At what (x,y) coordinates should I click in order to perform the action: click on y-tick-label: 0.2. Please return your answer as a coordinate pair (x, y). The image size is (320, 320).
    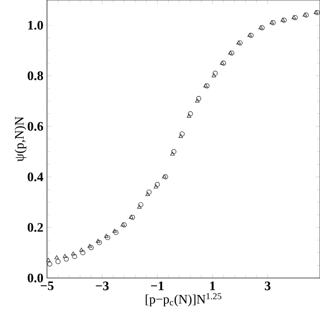
    Looking at the image, I should click on (35, 227).